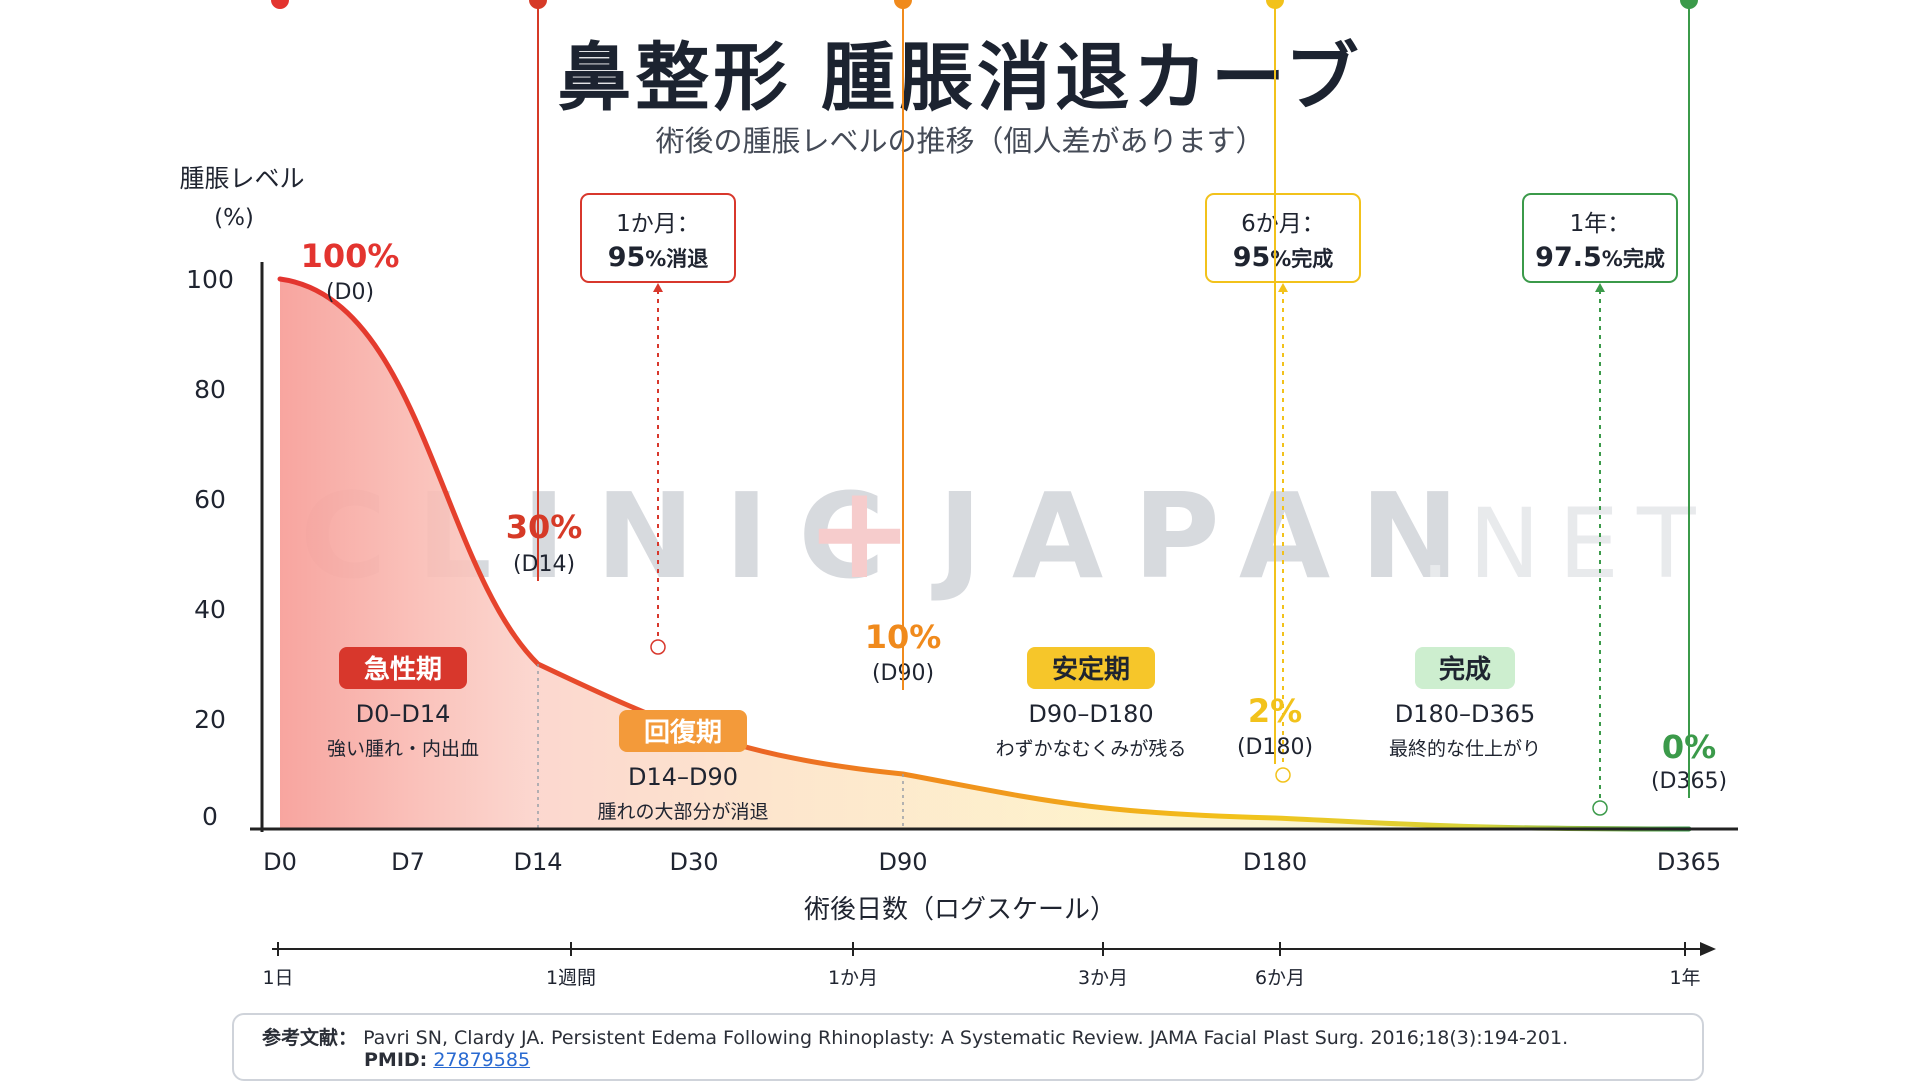 This screenshot has width=1920, height=1081. I want to click on data-point-group: 30% (D14), so click(544, 290).